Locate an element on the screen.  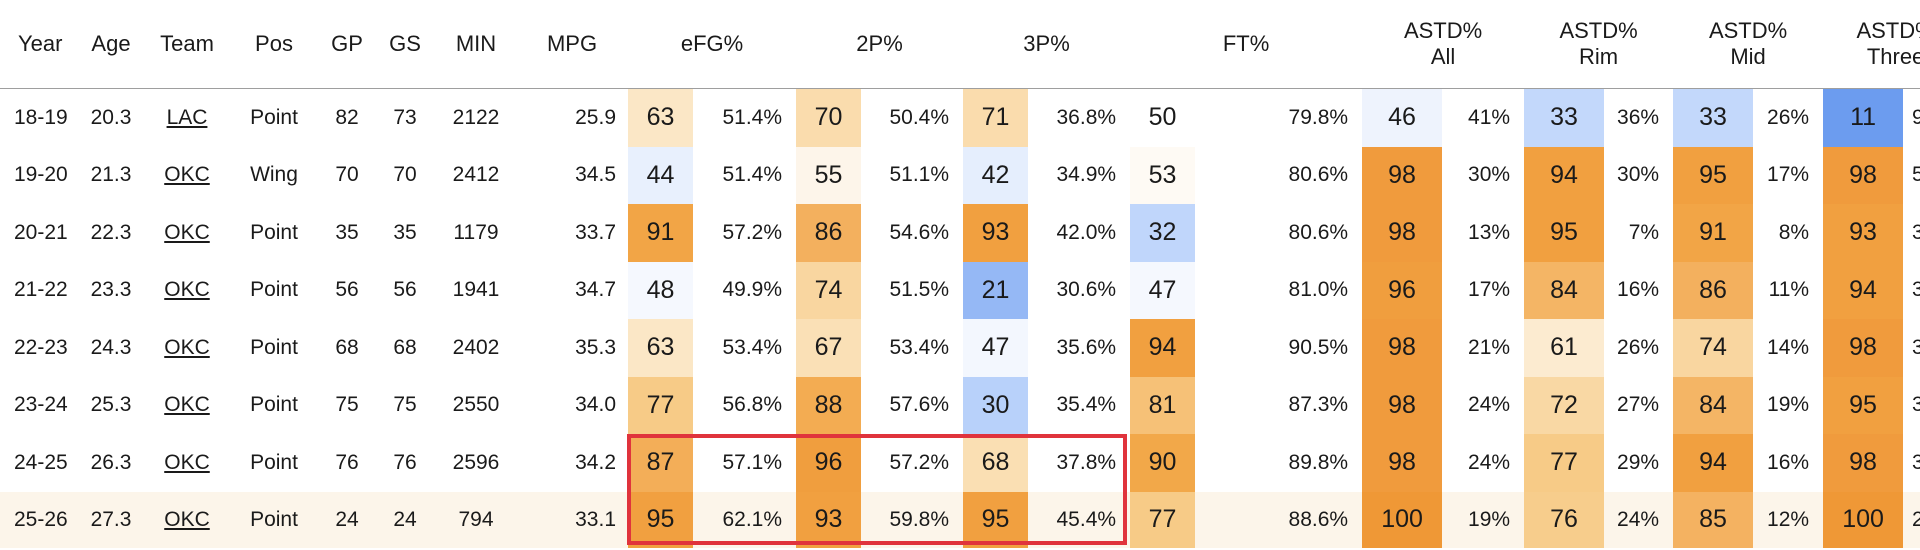
ft-percentile-cell: 77 is located at coordinates (1163, 519).